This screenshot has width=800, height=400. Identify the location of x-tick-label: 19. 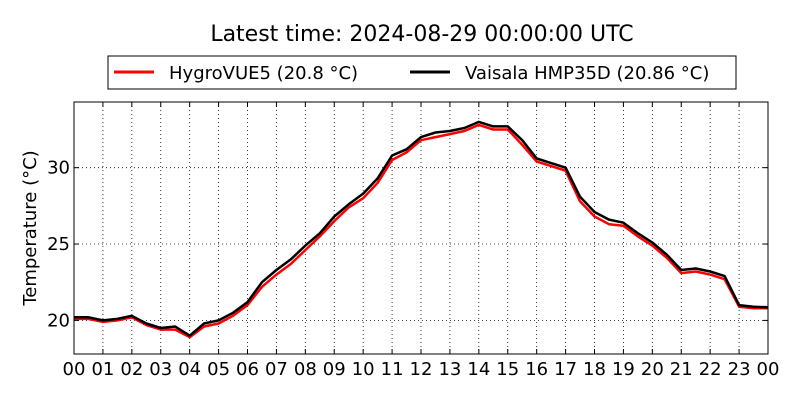
(623, 369).